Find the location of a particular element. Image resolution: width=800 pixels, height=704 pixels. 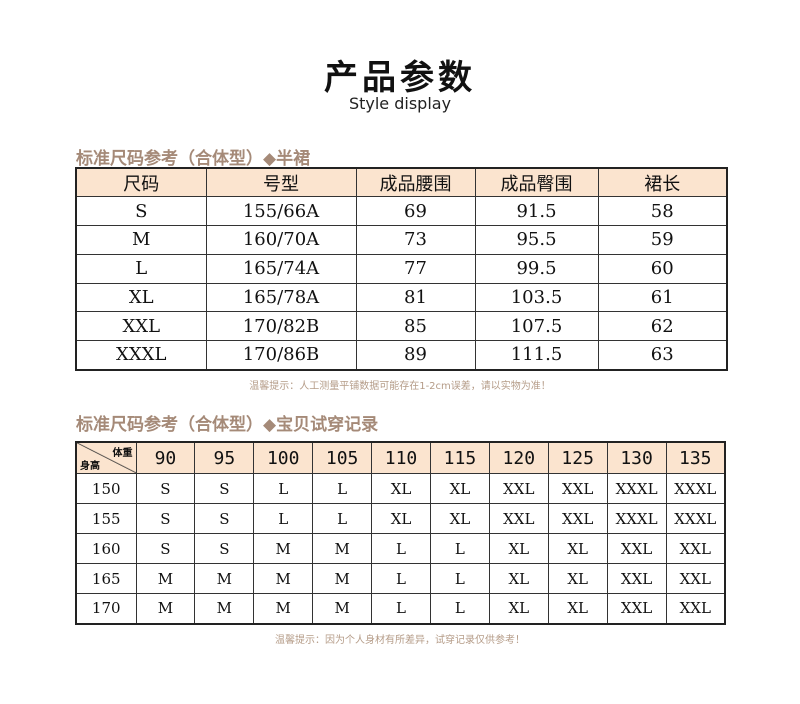

table-row: 155 S S L L XL XL XXL XXL XXXL XXXL is located at coordinates (400, 518).